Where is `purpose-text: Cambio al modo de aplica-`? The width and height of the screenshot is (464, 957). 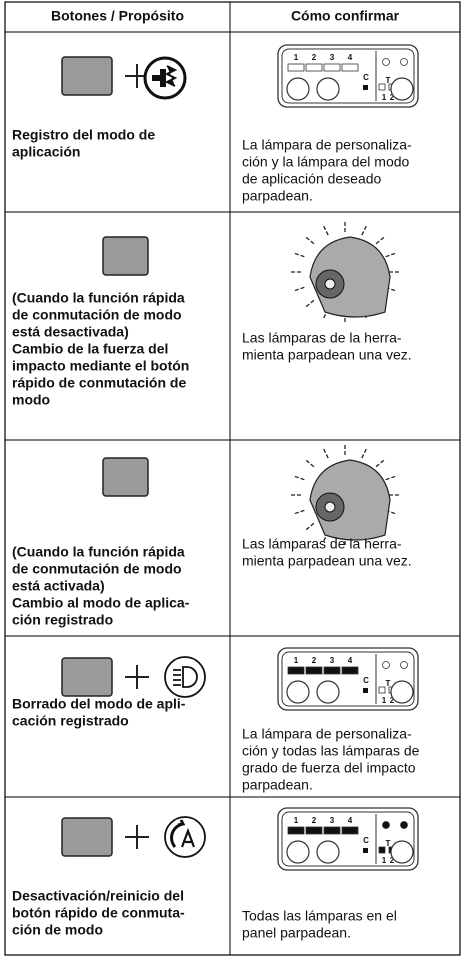
purpose-text: Cambio al modo de aplica- is located at coordinates (101, 603).